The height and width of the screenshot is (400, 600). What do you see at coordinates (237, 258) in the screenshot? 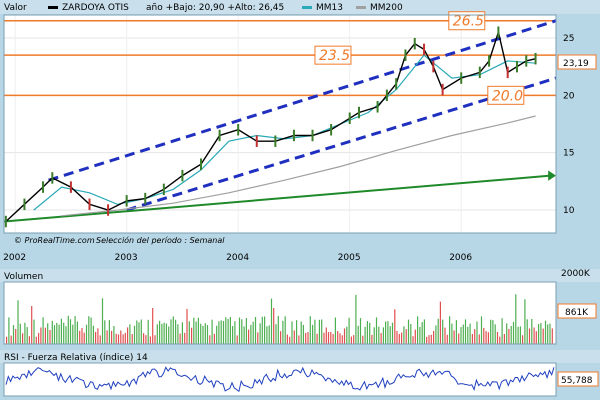
I see `price-x-tick-label: 2004` at bounding box center [237, 258].